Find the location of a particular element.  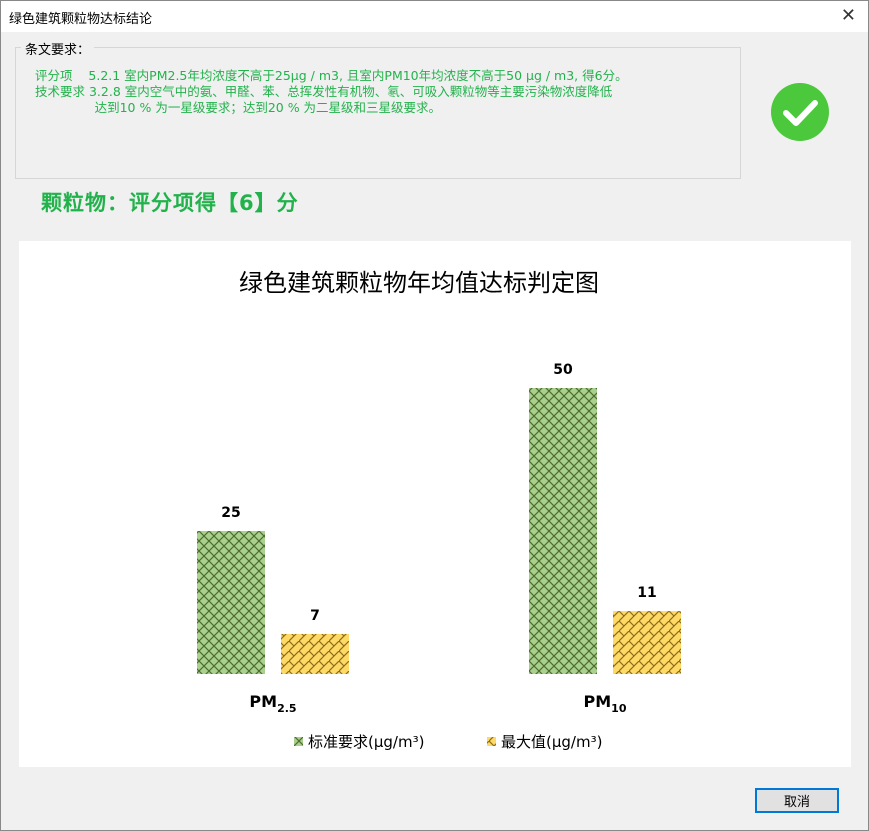

requirement-line-3: 达到10 % 为一星级要求；达到20 % 为二星级和三星级要求。 is located at coordinates (238, 107).